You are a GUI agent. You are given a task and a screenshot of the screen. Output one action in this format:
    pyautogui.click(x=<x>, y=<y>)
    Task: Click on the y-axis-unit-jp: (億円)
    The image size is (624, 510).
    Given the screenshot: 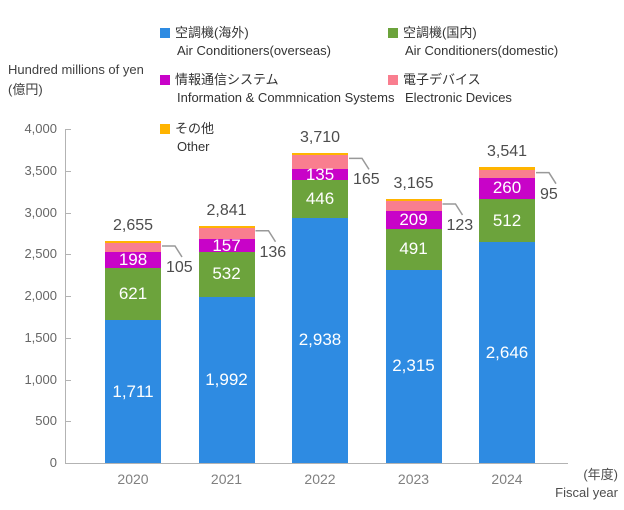 What is the action you would take?
    pyautogui.click(x=25, y=89)
    